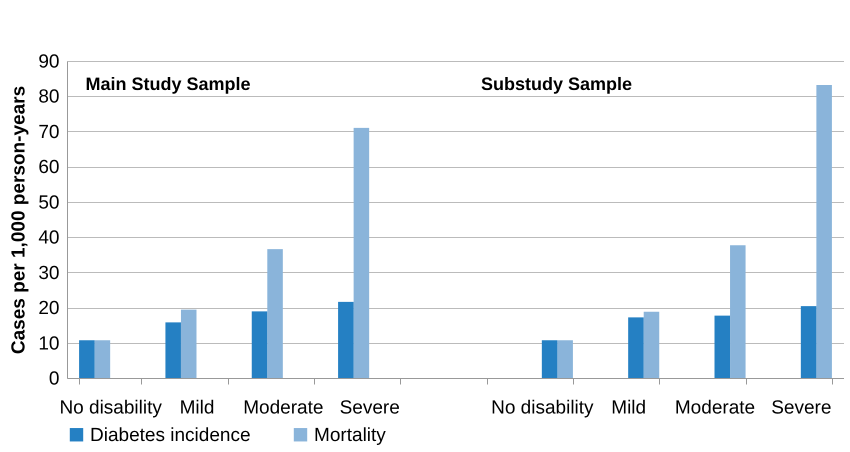  Describe the element at coordinates (19, 220) in the screenshot. I see `y-axis-title: Cases per 1,000 person-years` at that location.